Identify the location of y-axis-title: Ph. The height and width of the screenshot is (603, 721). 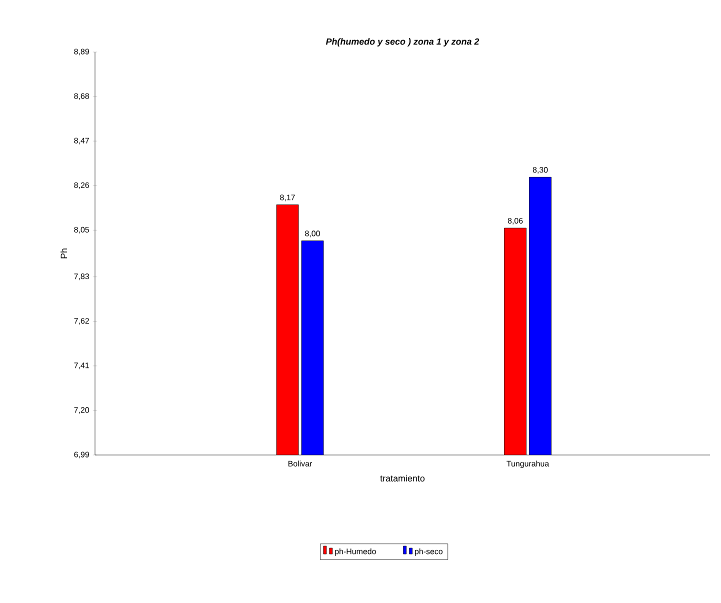
(63, 253).